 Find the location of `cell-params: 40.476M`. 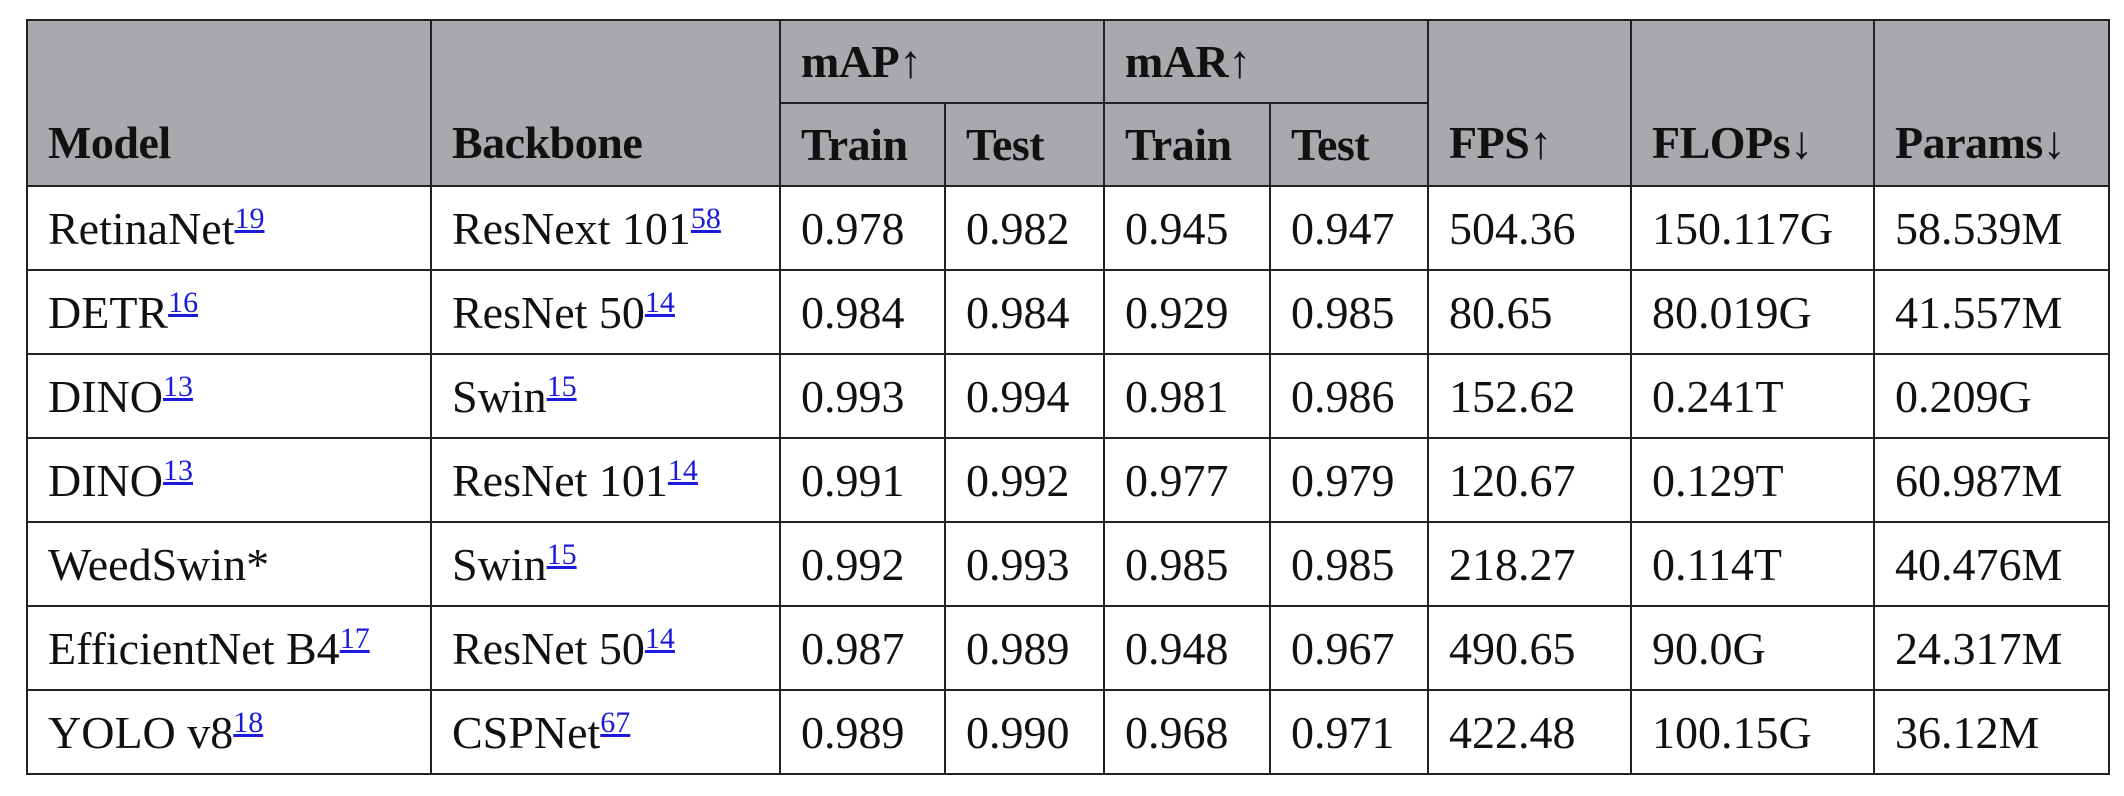

cell-params: 40.476M is located at coordinates (1992, 564).